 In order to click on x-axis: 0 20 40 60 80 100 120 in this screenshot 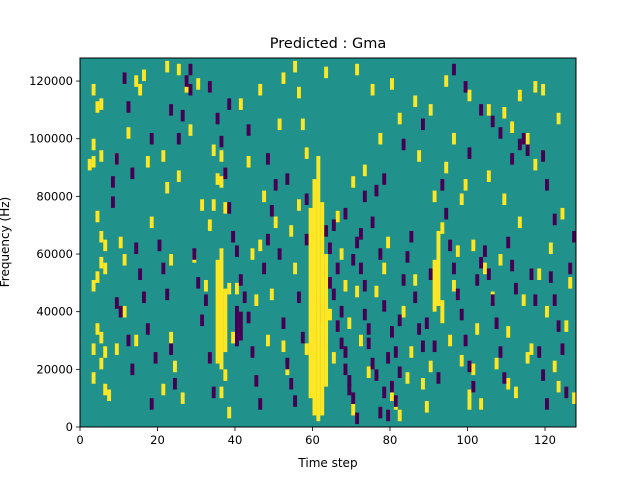, I will do `click(316, 437)`.